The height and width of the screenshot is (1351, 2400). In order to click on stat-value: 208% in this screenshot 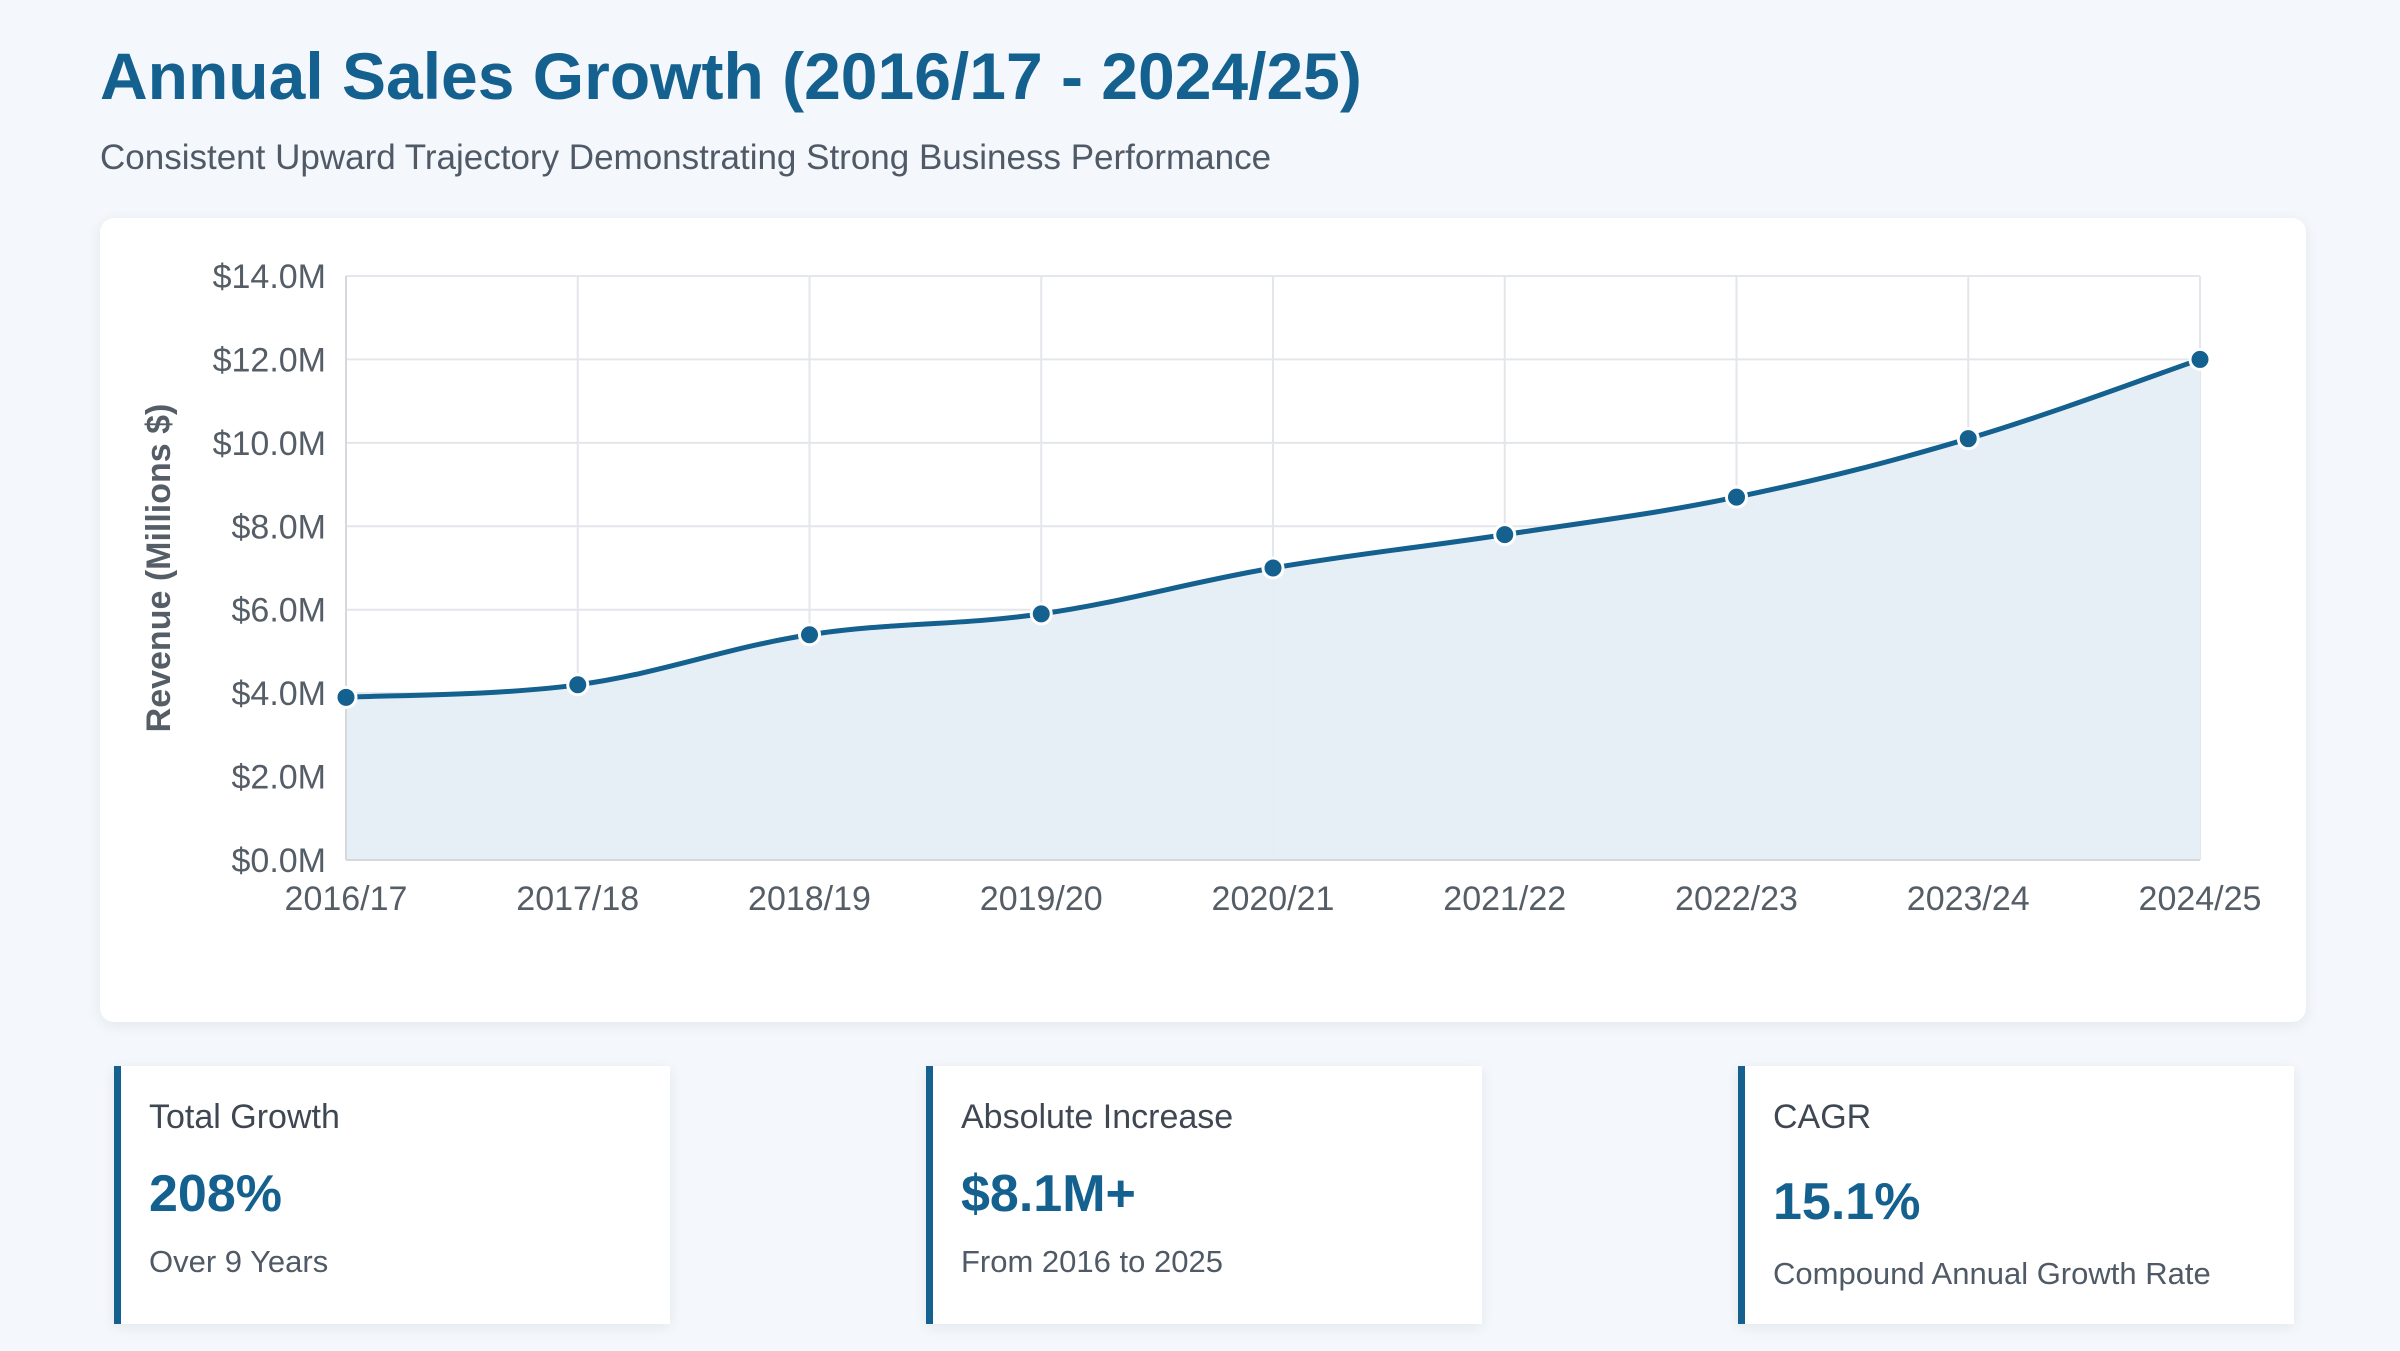, I will do `click(215, 1194)`.